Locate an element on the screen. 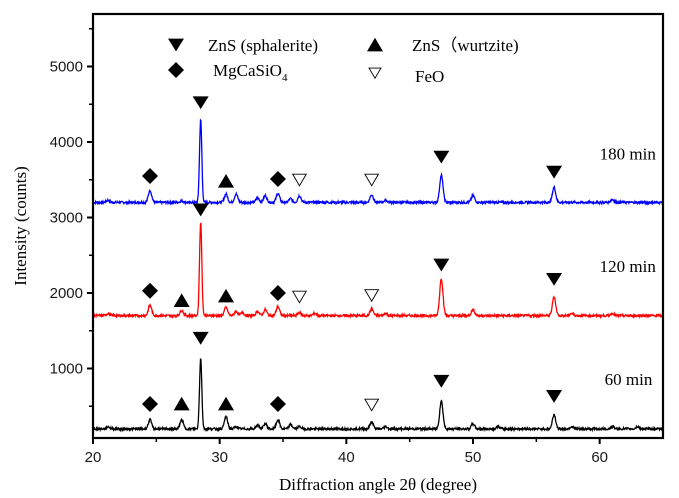 Image resolution: width=679 pixels, height=498 pixels. series-label: 120 min is located at coordinates (628, 266).